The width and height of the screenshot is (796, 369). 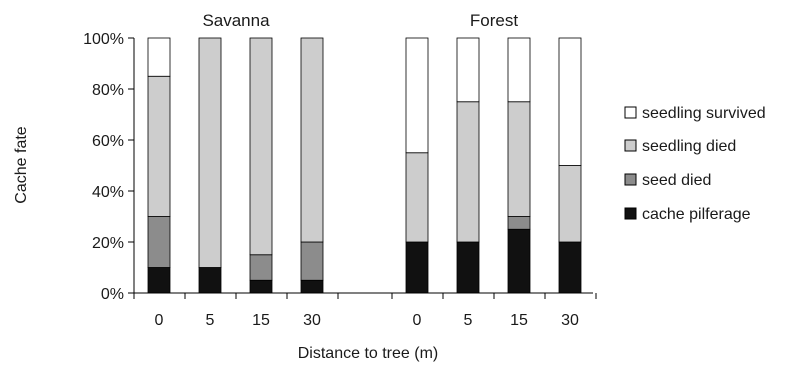 What do you see at coordinates (108, 243) in the screenshot?
I see `y-tick-label: 20%` at bounding box center [108, 243].